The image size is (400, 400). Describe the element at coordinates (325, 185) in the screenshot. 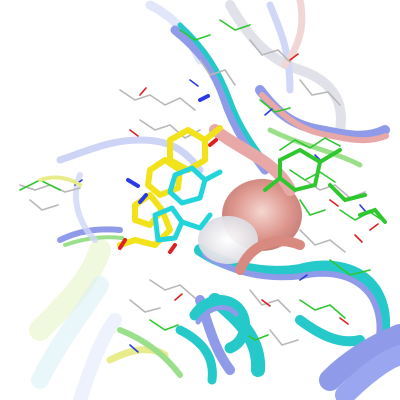

I see `green-residue-cluster` at that location.